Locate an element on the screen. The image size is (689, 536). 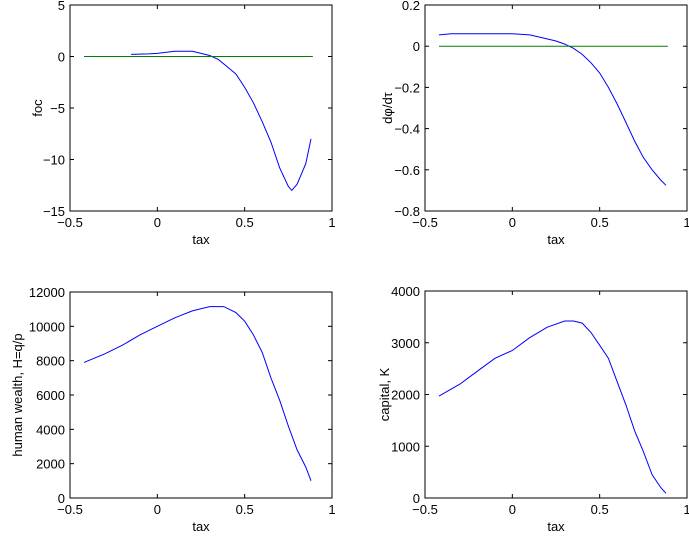
series-line-K is located at coordinates (552, 407).